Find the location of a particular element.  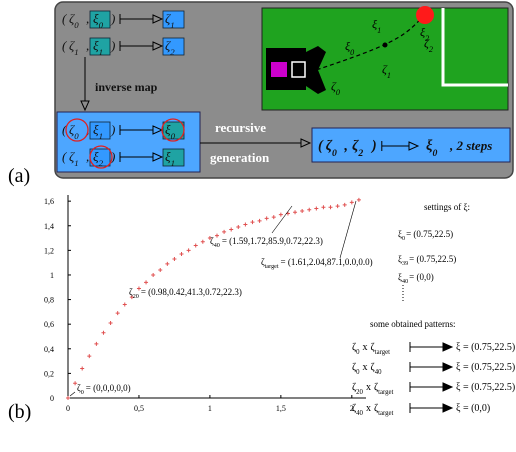

text-part: ( is located at coordinates (64, 18).